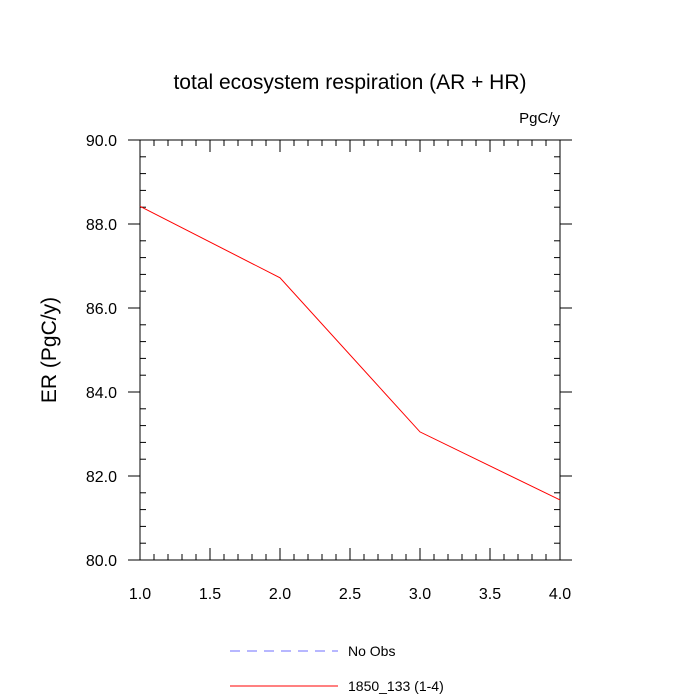 The height and width of the screenshot is (700, 700). I want to click on x-tick-label: 3.5, so click(490, 594).